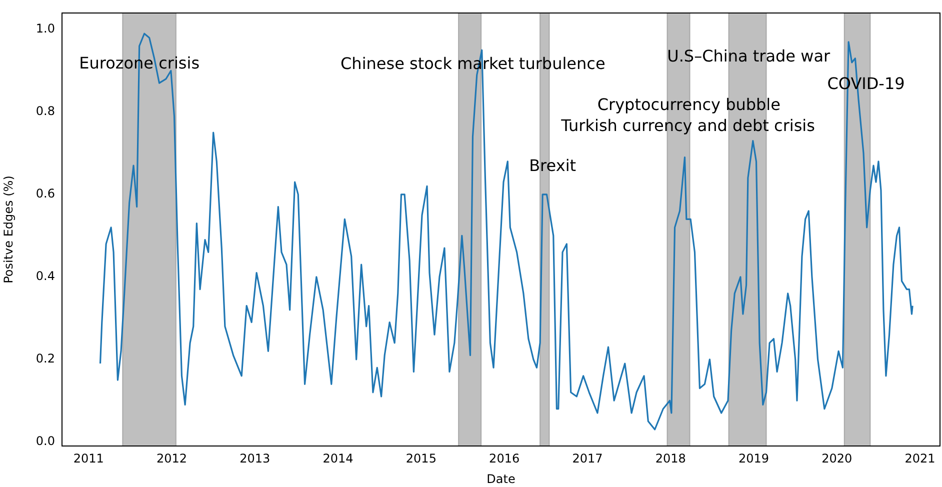 This screenshot has width=942, height=487. What do you see at coordinates (501, 479) in the screenshot?
I see `x-axis-title: Date` at bounding box center [501, 479].